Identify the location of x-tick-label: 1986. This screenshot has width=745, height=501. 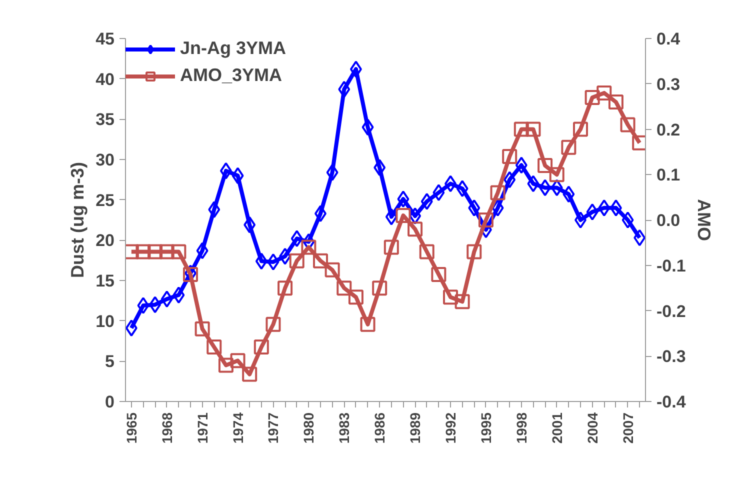
(380, 428).